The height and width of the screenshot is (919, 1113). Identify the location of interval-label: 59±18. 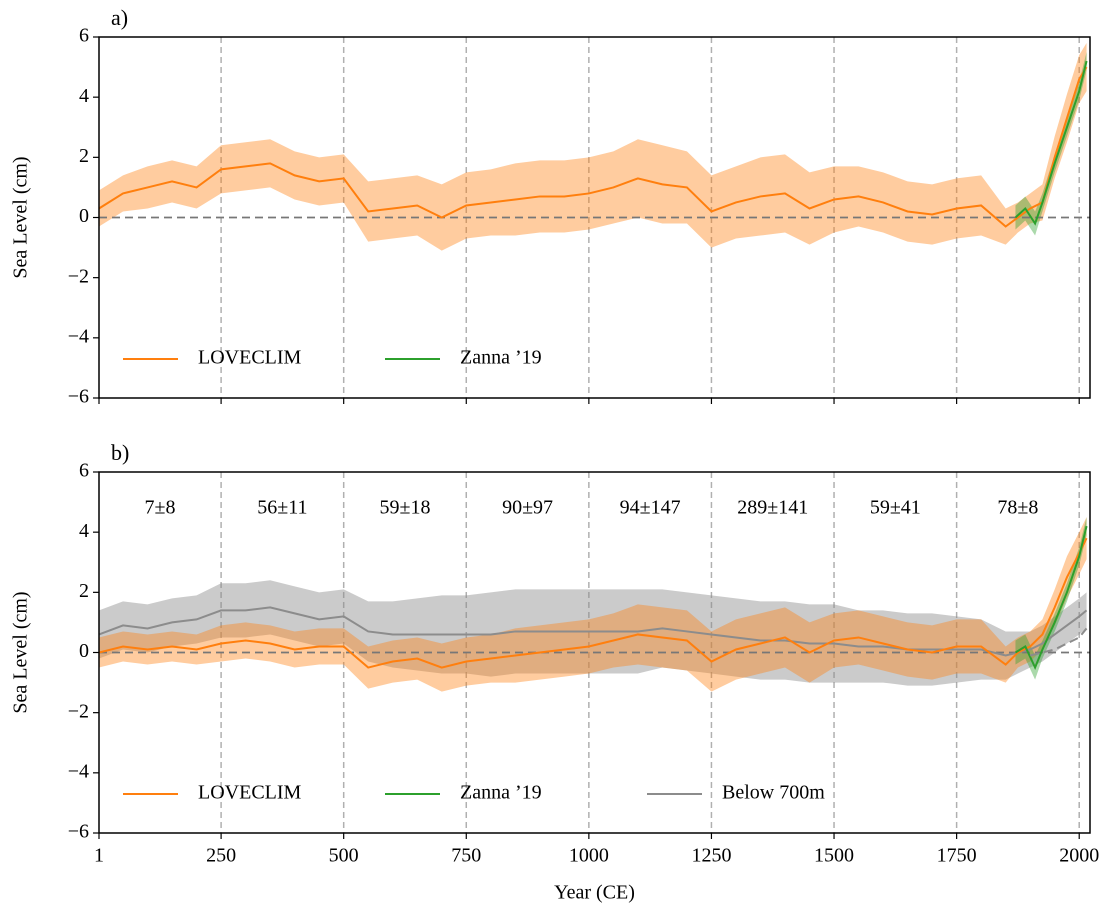
(404, 508).